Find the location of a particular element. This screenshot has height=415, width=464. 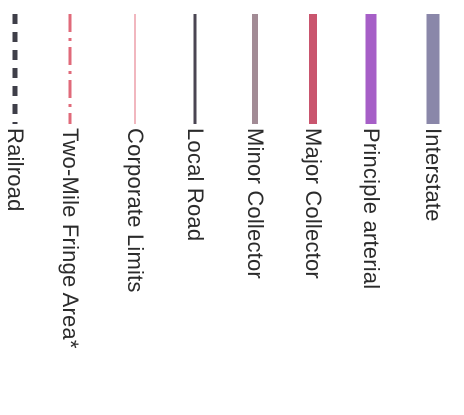

legend-label-principle-arterial: Principle arterial is located at coordinates (371, 209).